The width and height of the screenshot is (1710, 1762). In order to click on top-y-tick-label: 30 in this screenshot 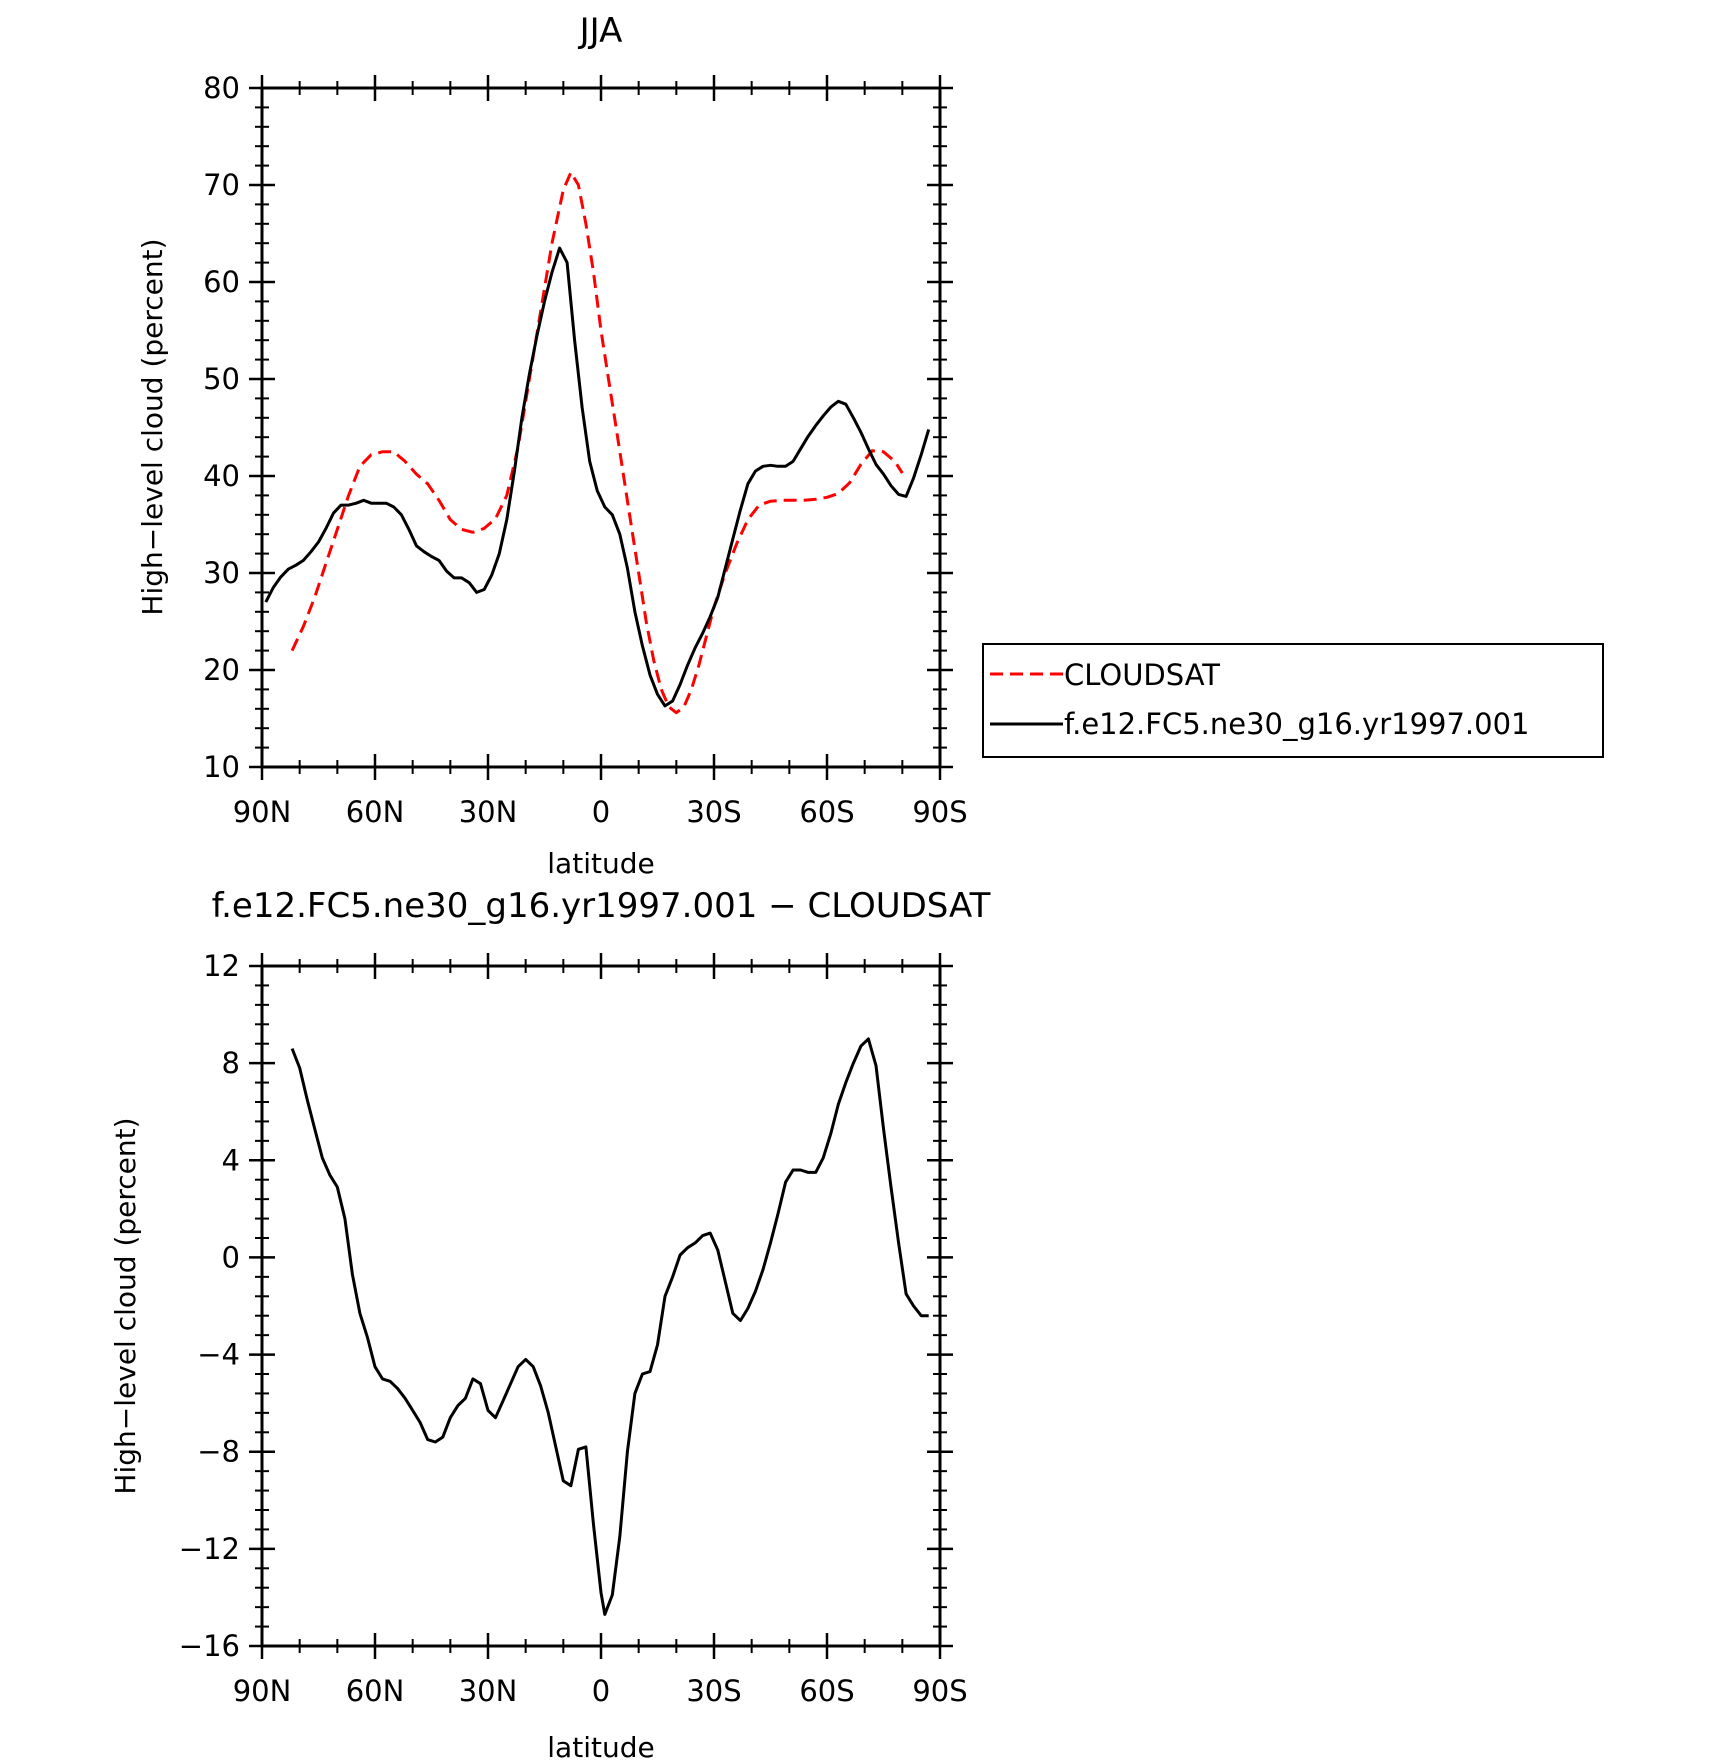, I will do `click(221, 573)`.